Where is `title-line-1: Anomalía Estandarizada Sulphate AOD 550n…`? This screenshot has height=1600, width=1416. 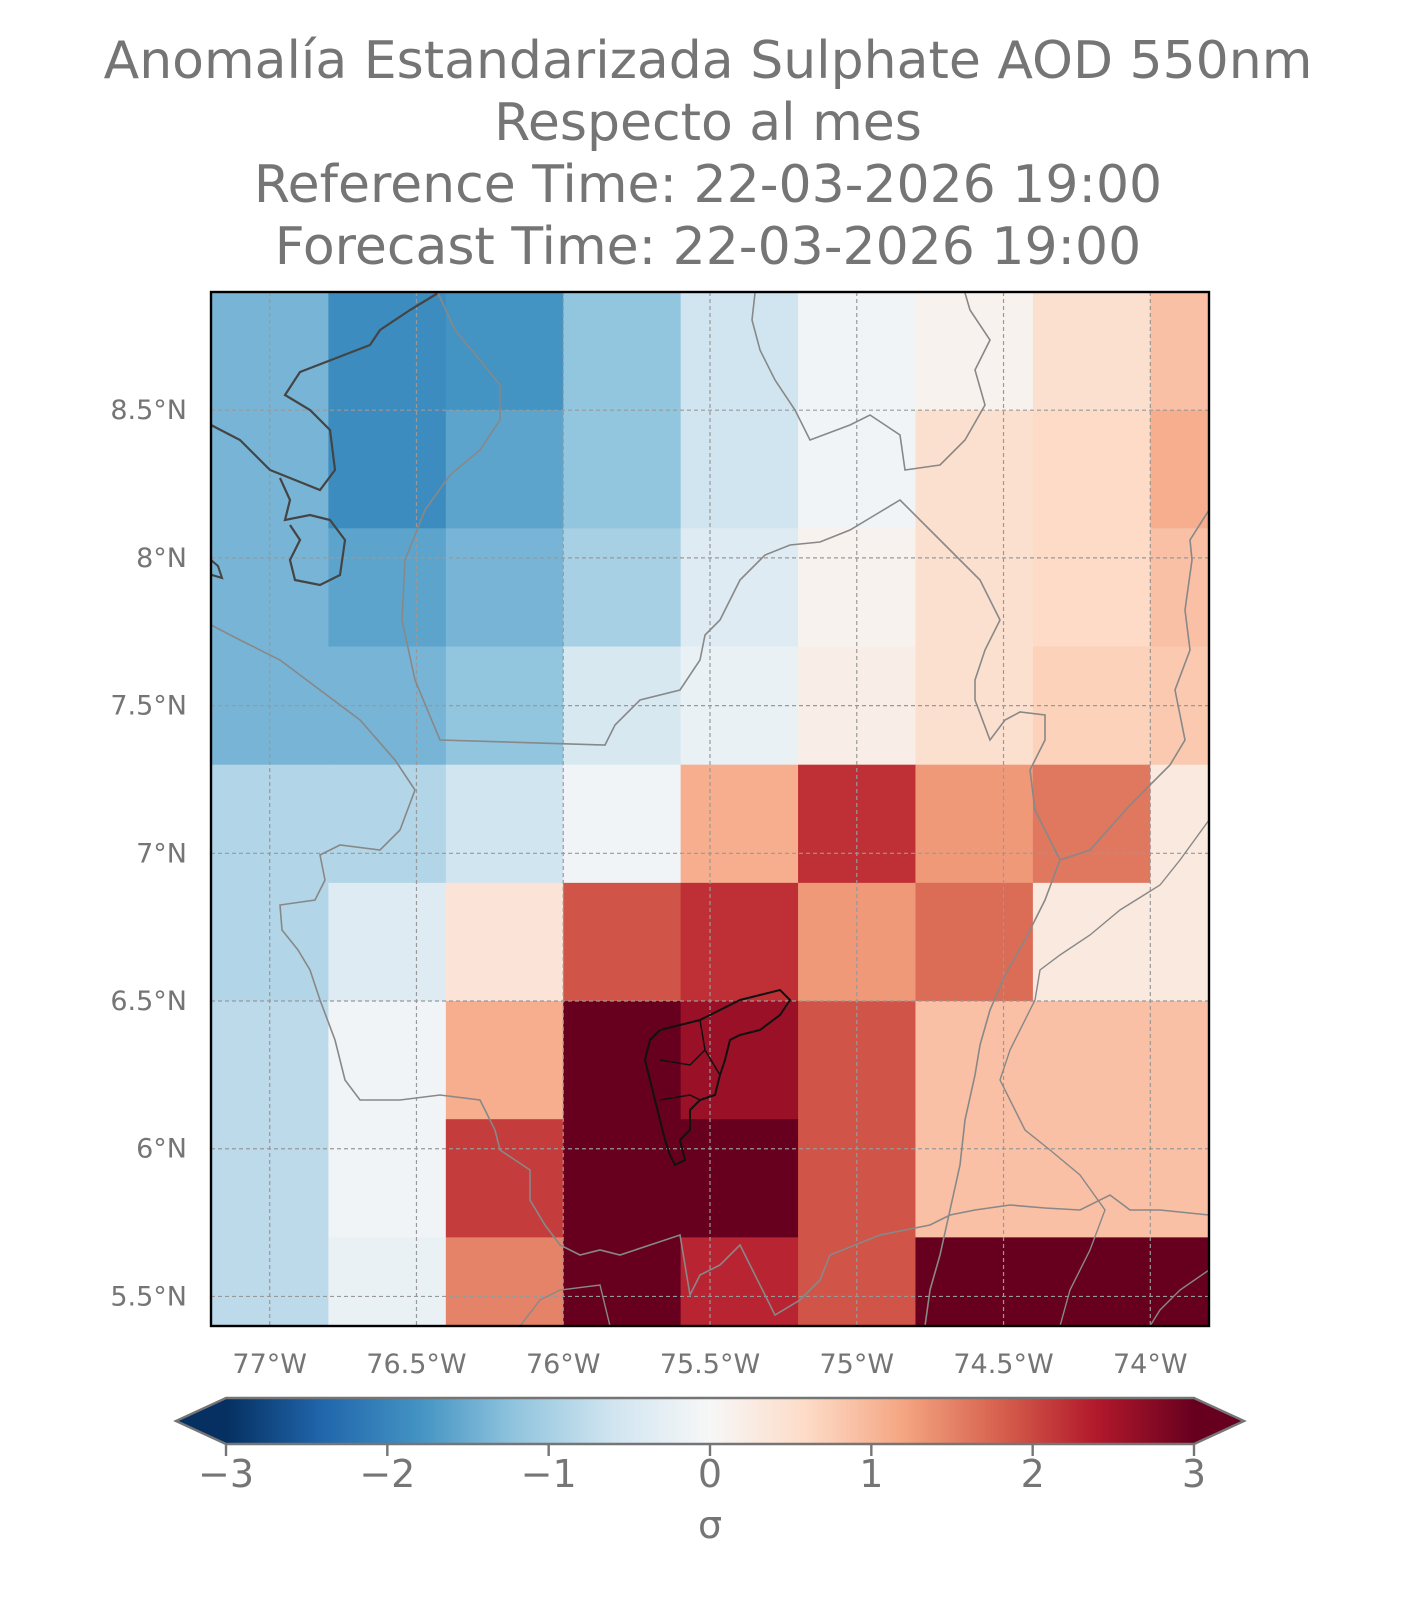
title-line-1: Anomalía Estandarizada Sulphate AOD 550n… is located at coordinates (708, 61).